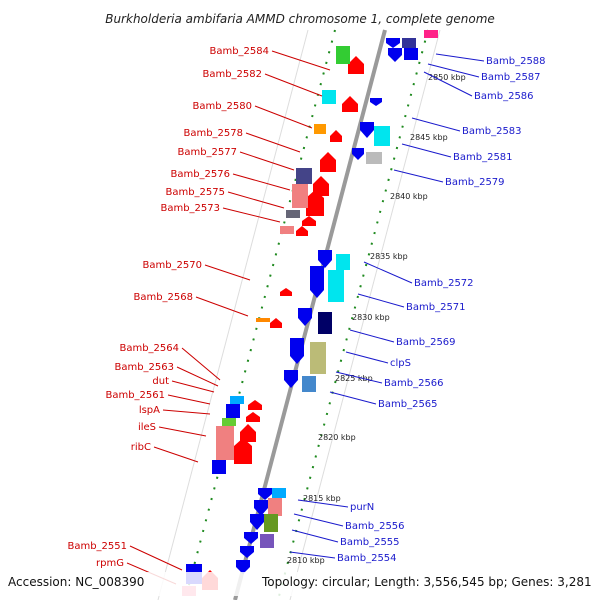 This screenshot has width=600, height=600. I want to click on tick-label: 2815 kbp, so click(322, 498).